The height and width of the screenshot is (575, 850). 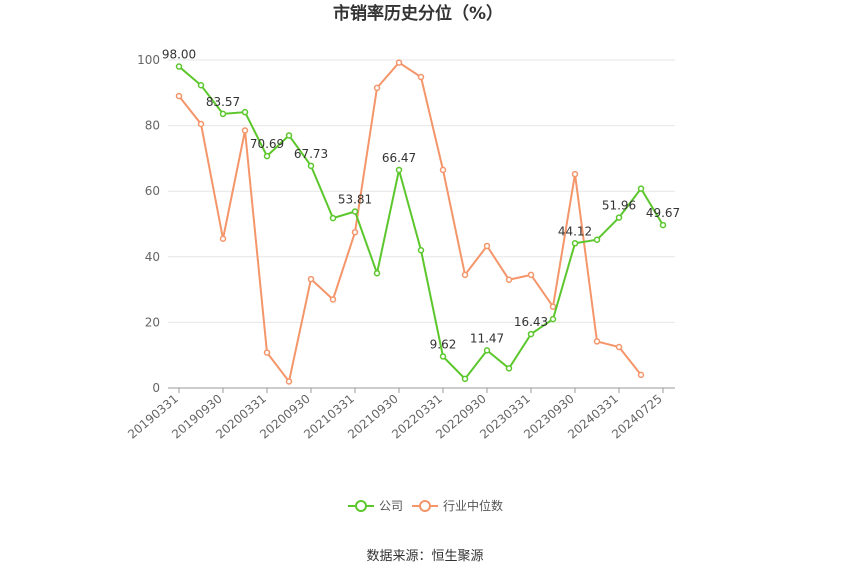 I want to click on legend-label-industry: 行业中位数, so click(x=473, y=505).